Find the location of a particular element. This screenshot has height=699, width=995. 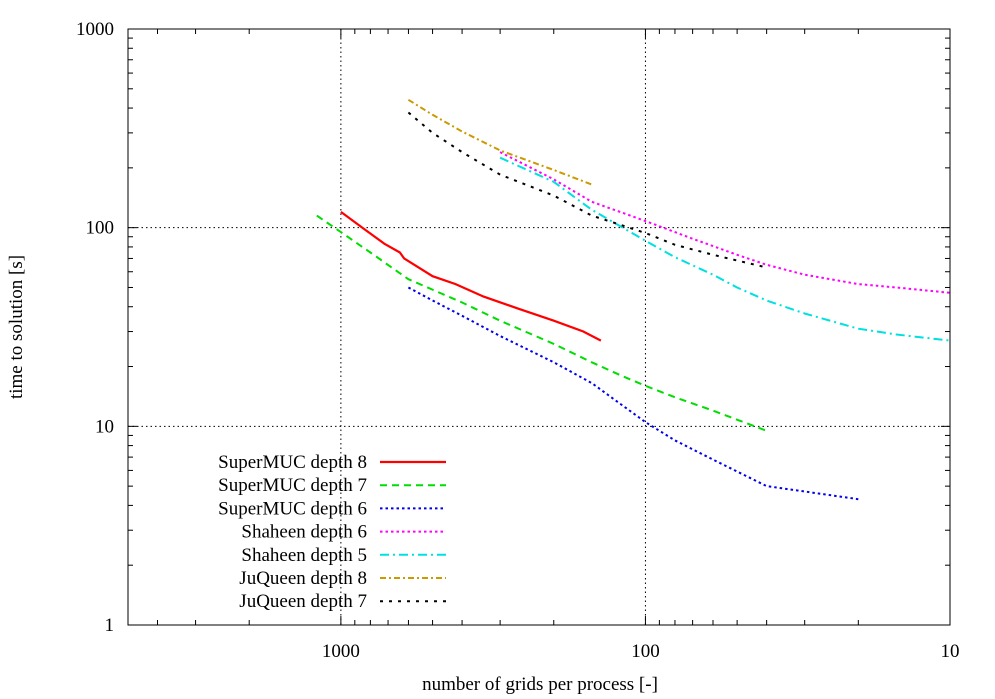

x-tick-label: 10 is located at coordinates (950, 651).